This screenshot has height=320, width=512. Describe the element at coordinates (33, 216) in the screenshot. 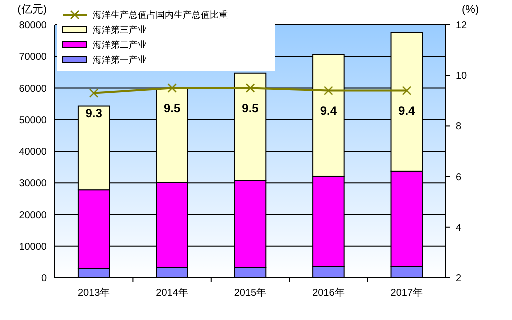

I see `y-tick-label: 20000` at that location.